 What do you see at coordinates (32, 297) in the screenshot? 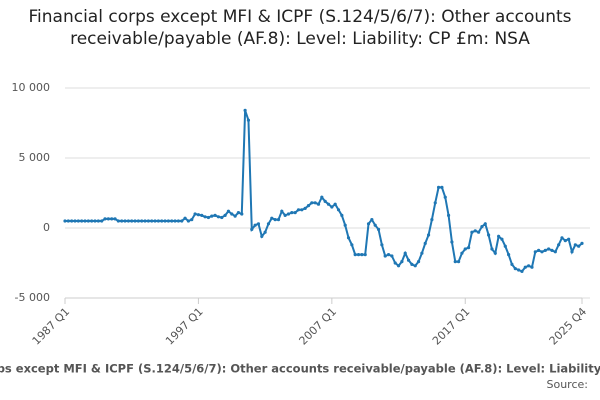
I see `y-tick-label: -5 000` at bounding box center [32, 297].